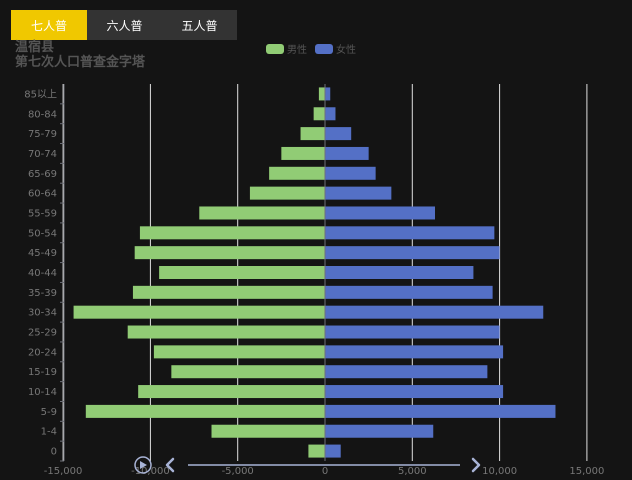 The height and width of the screenshot is (480, 632). I want to click on y-tick-label: 45-49, so click(42, 253).